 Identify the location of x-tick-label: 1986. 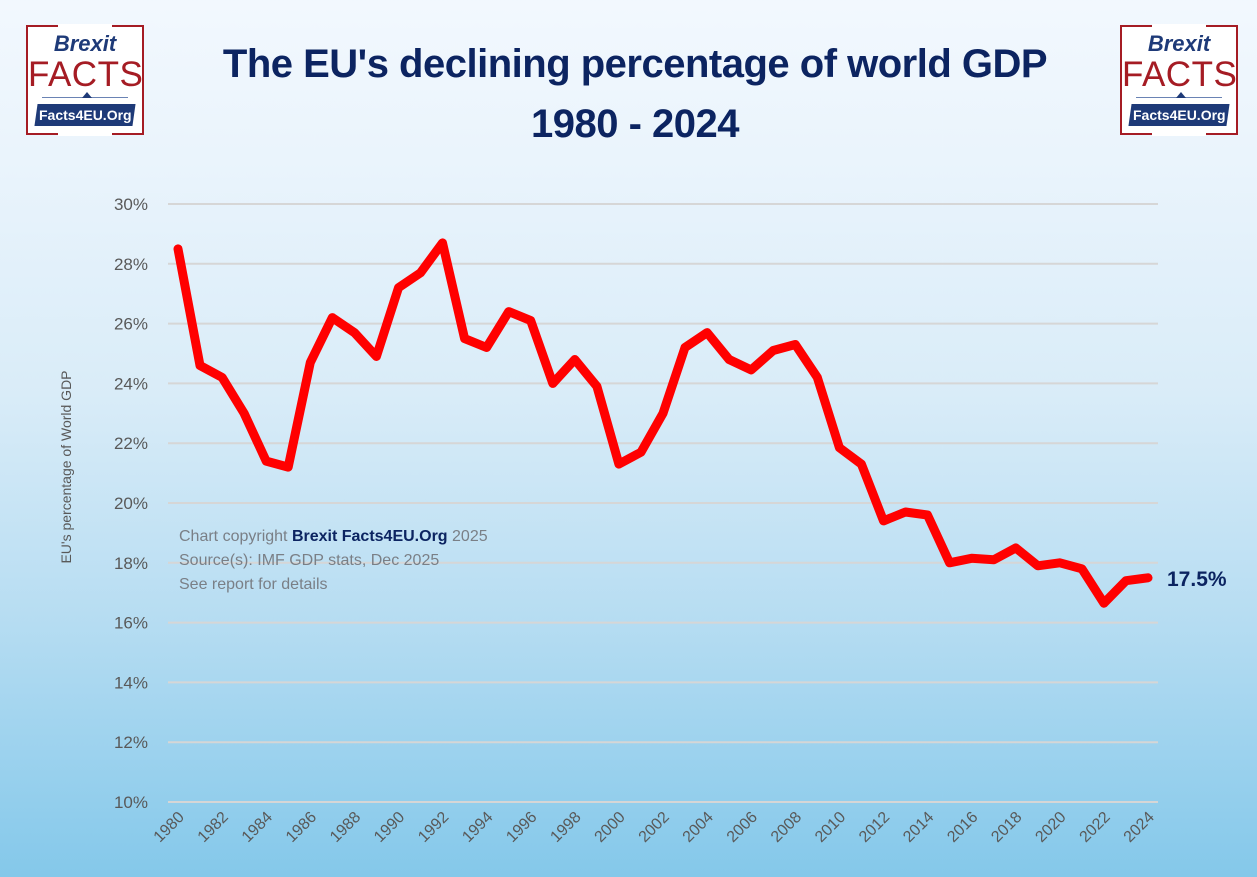
(301, 827).